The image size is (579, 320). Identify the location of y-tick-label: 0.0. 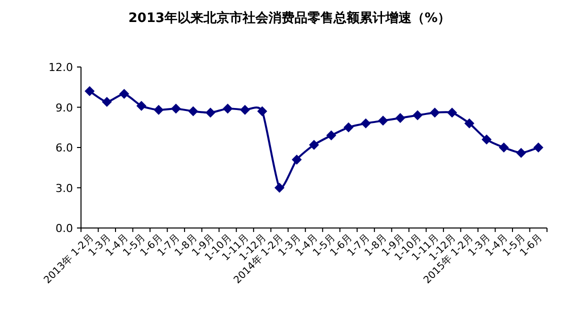
(64, 228).